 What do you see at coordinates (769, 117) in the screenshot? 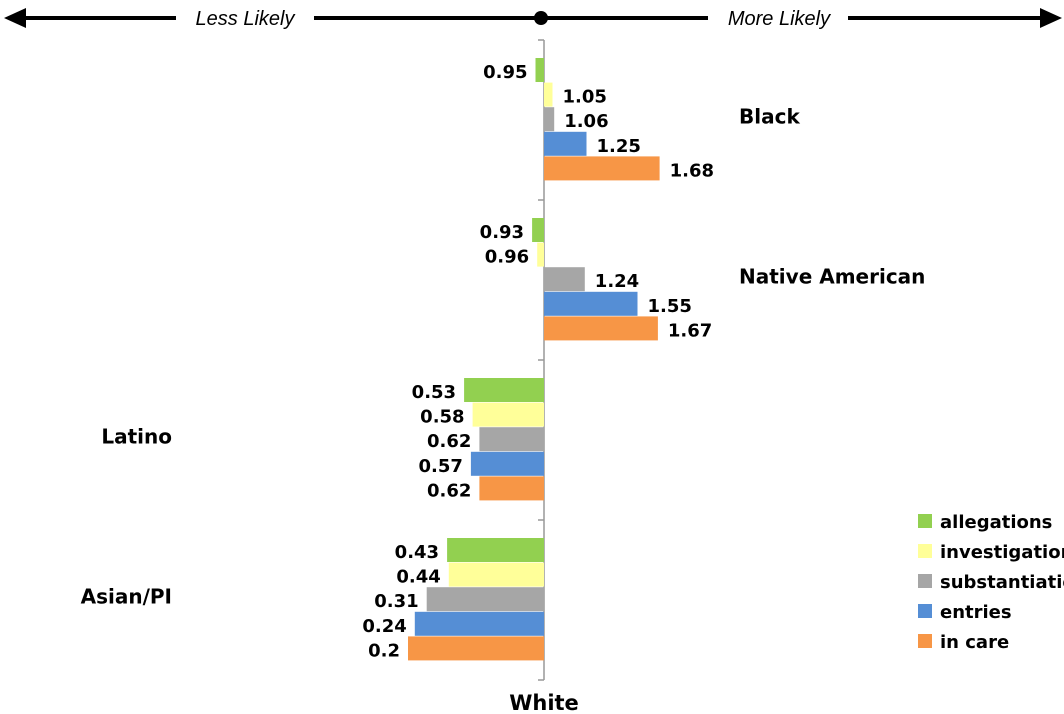
I see `category-label-black: Black` at bounding box center [769, 117].